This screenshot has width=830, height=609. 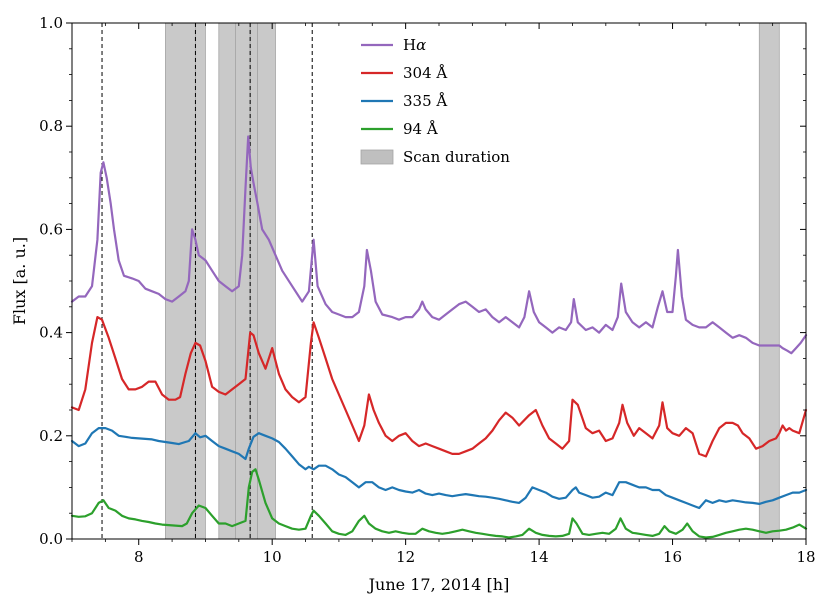 I want to click on legend-label-4: 94 Å, so click(x=420, y=129).